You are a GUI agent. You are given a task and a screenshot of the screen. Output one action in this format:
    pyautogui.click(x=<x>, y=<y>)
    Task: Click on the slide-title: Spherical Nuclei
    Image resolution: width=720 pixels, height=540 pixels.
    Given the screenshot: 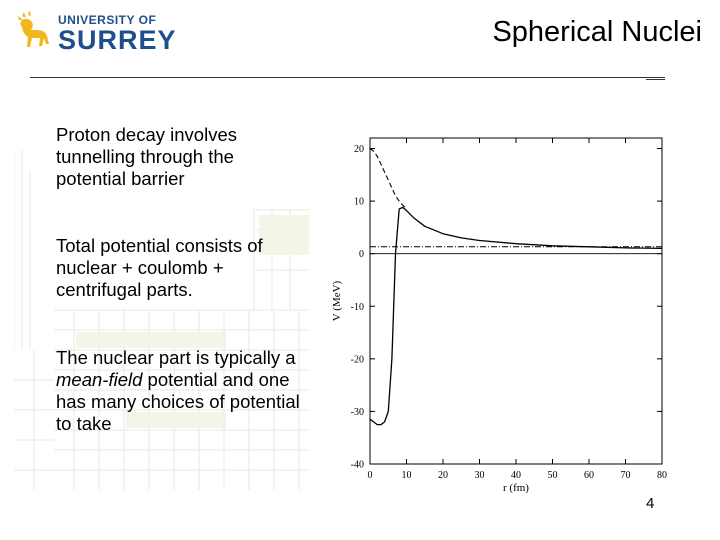 What is the action you would take?
    pyautogui.click(x=597, y=32)
    